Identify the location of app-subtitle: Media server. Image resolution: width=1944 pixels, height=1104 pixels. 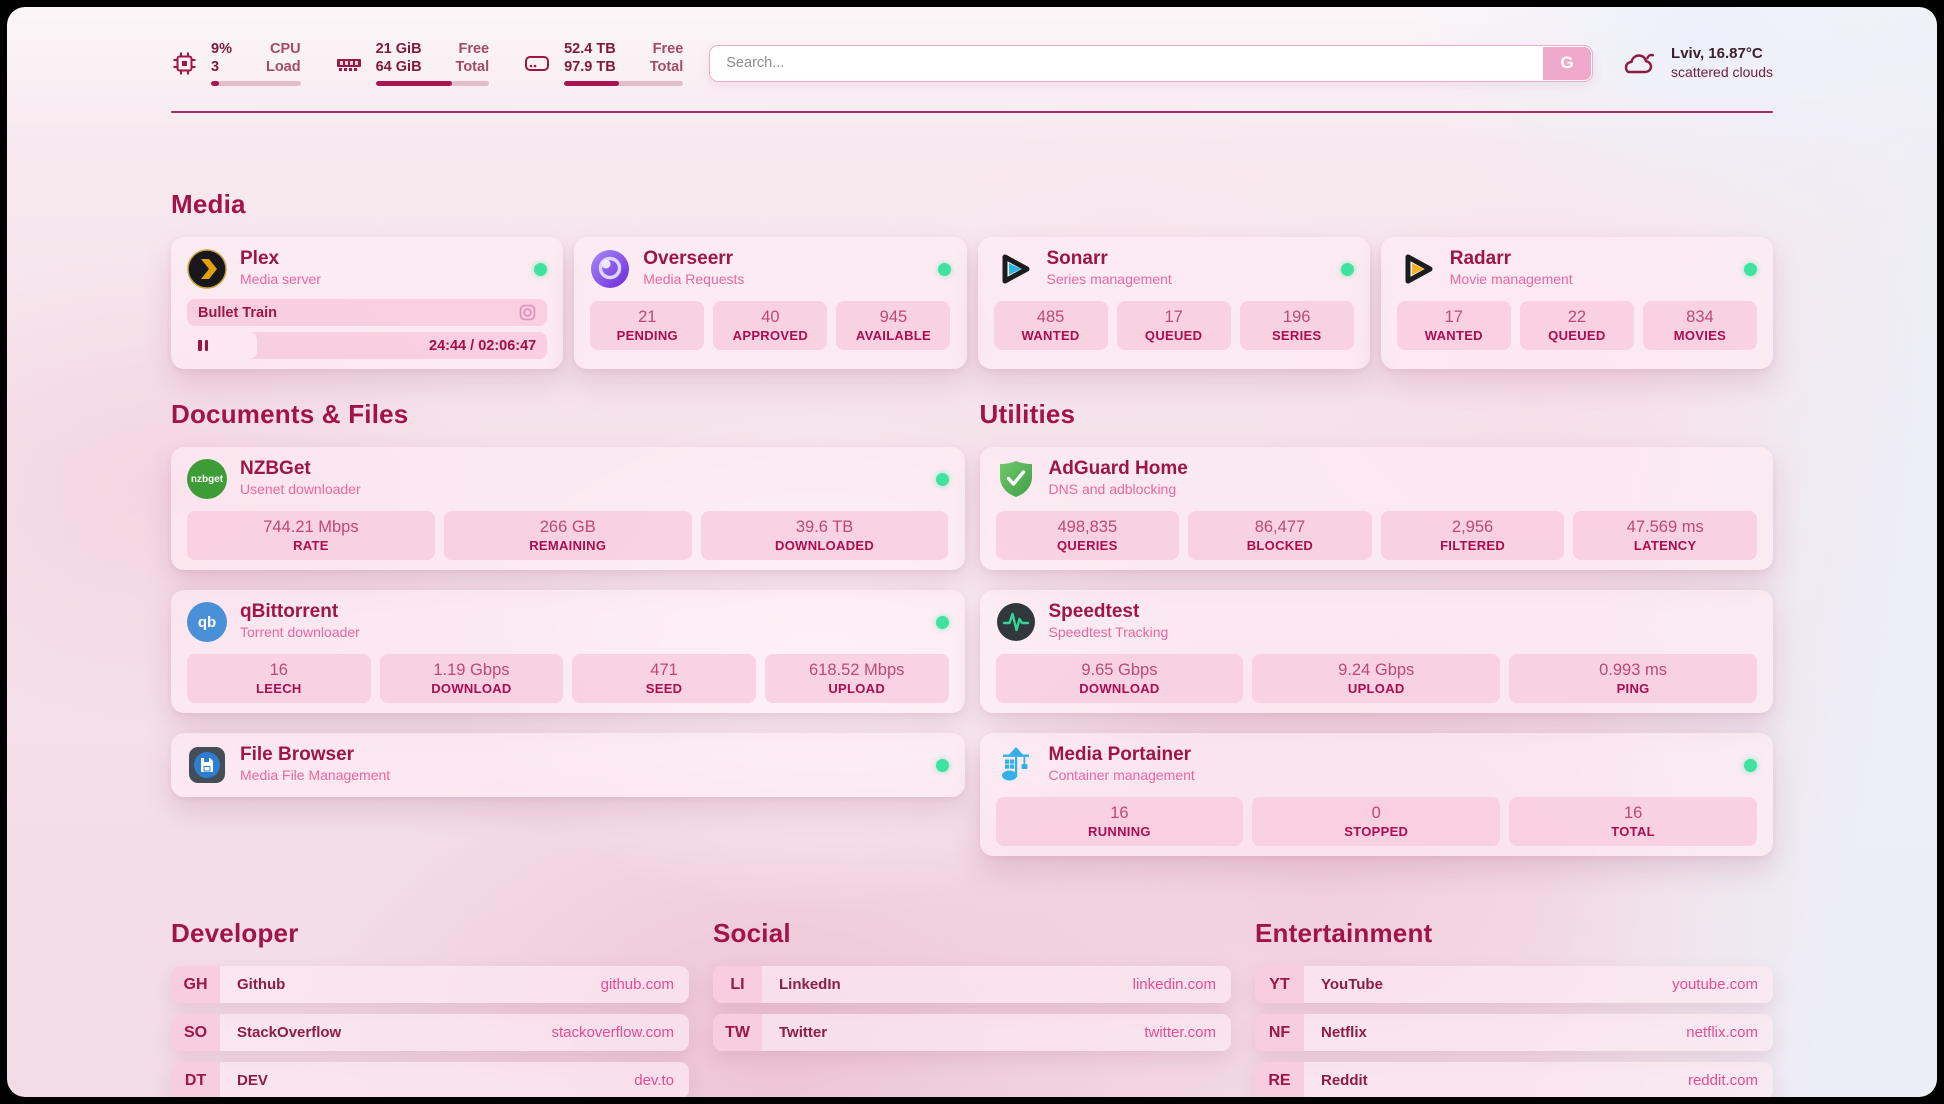
(280, 279).